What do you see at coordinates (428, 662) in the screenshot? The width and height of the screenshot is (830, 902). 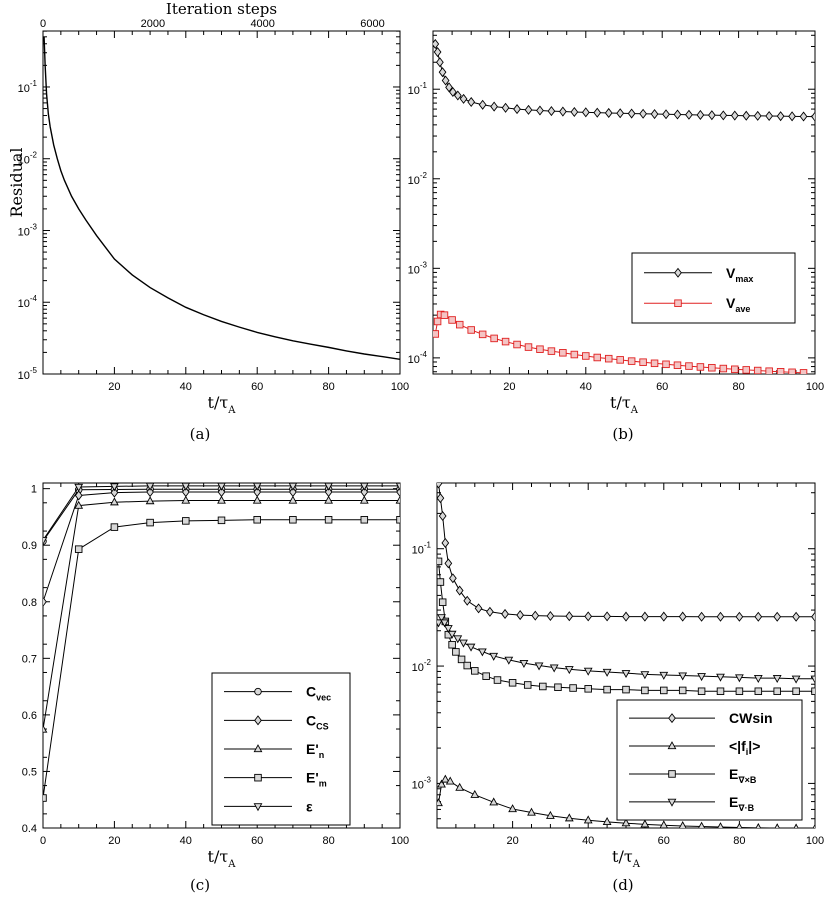 I see `y-tick-exponent: -2` at bounding box center [428, 662].